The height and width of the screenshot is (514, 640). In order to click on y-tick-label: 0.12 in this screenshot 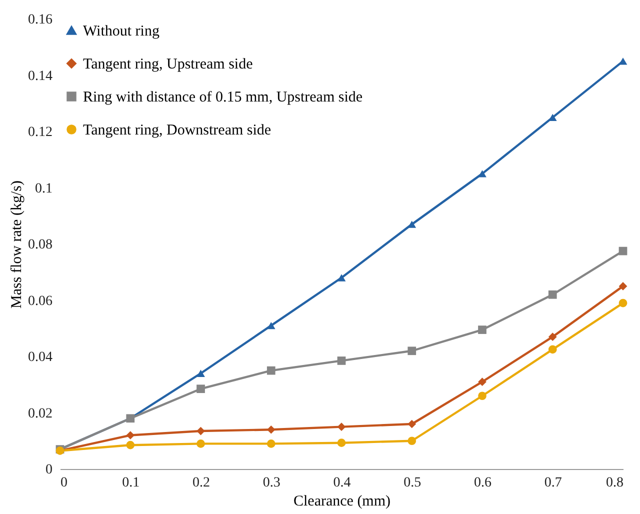, I will do `click(40, 132)`.